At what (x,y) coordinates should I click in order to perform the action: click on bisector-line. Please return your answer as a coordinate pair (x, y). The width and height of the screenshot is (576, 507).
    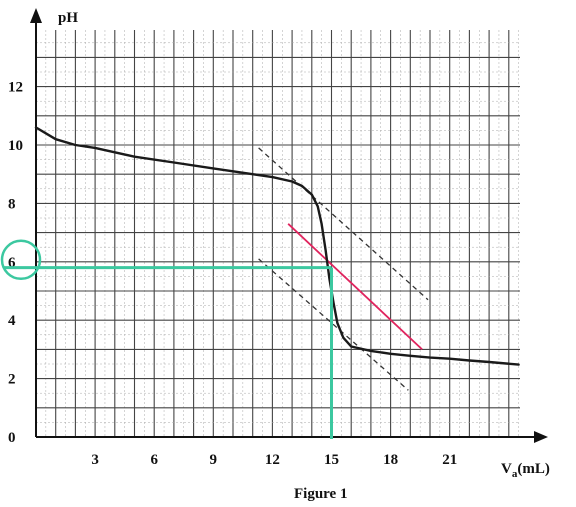
    Looking at the image, I should click on (355, 287).